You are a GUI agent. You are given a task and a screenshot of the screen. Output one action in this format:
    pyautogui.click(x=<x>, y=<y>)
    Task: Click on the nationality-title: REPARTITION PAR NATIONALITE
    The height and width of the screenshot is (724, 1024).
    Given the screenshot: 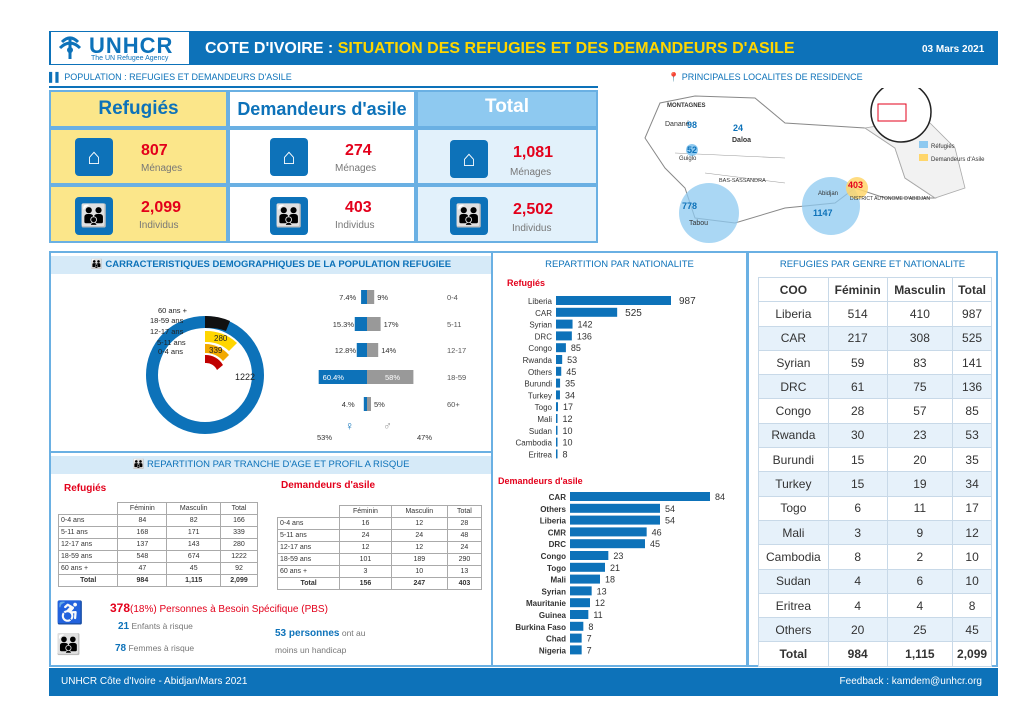 What is the action you would take?
    pyautogui.click(x=619, y=265)
    